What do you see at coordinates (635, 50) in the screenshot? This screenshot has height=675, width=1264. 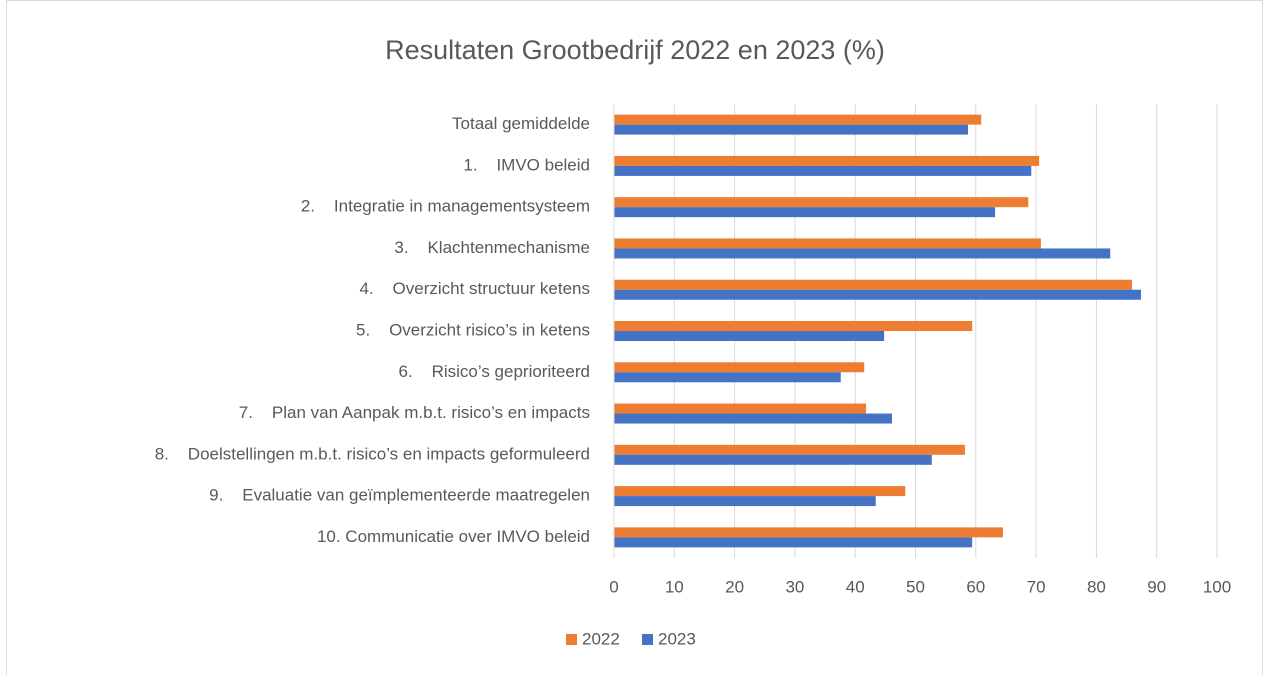 I see `chart-title: Resultaten Grootbedrijf 2022 en 2023 (%)` at bounding box center [635, 50].